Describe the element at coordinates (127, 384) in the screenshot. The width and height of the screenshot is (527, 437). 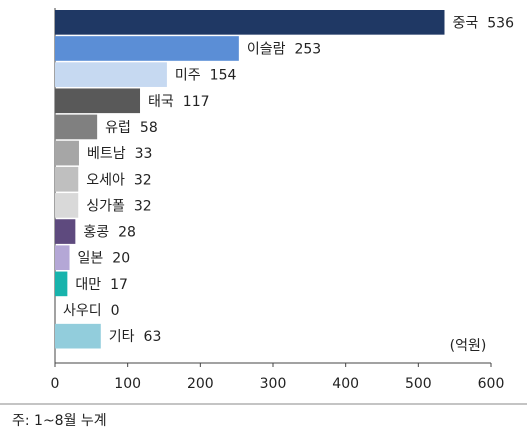
I see `x-tick-label: 100` at that location.